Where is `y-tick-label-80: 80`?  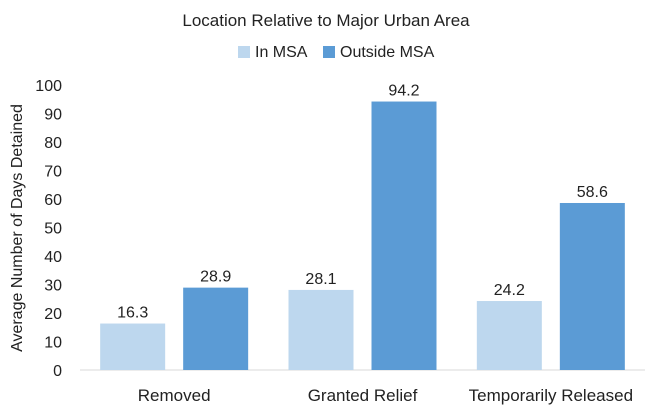
y-tick-label-80: 80 is located at coordinates (53, 143).